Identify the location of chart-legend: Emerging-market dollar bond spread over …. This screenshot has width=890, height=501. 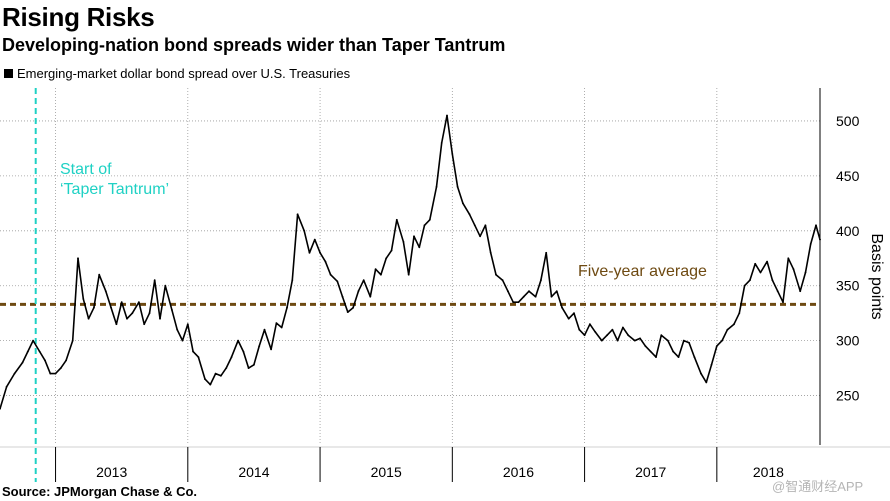
(177, 73).